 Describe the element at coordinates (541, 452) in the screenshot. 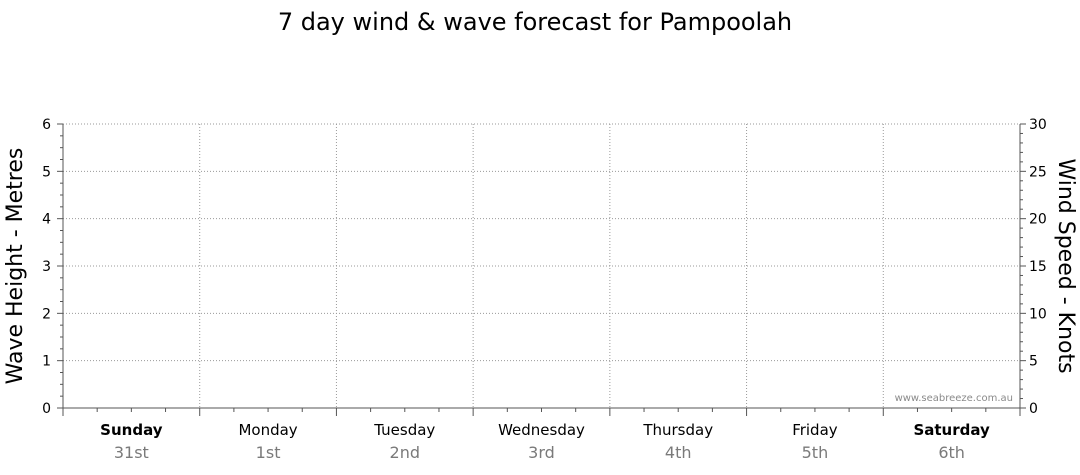

I see `day-date-label: 3rd` at that location.